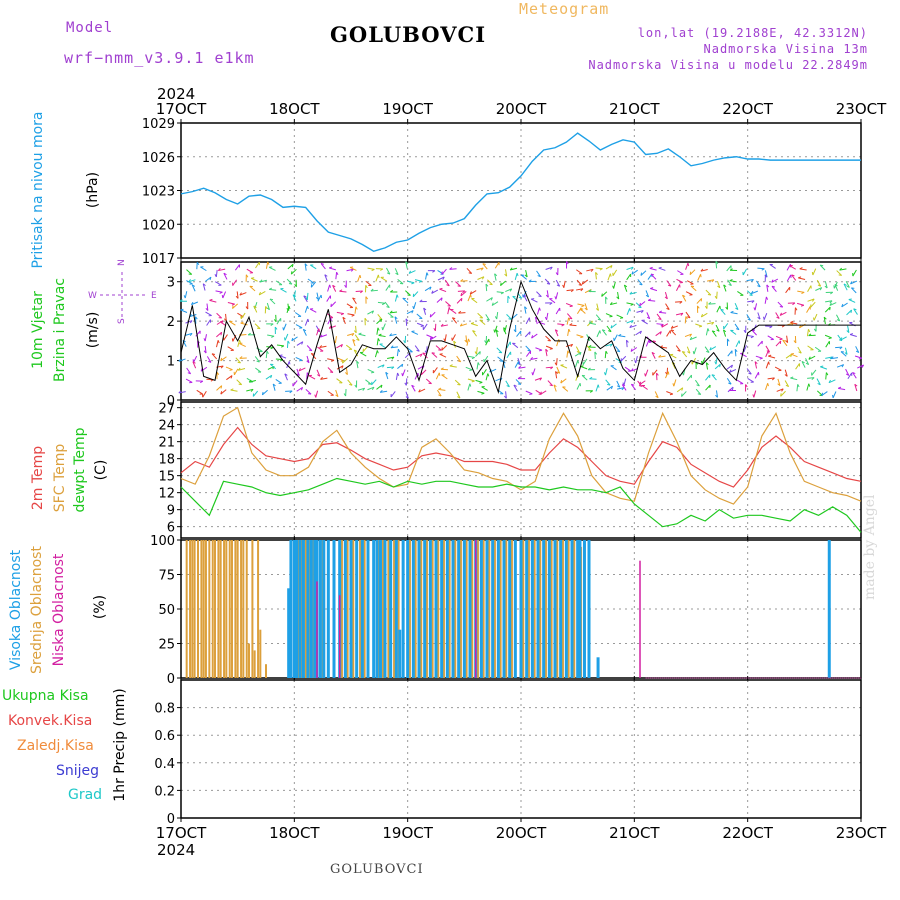 The width and height of the screenshot is (900, 900). I want to click on date-label-top: 23OCT, so click(861, 109).